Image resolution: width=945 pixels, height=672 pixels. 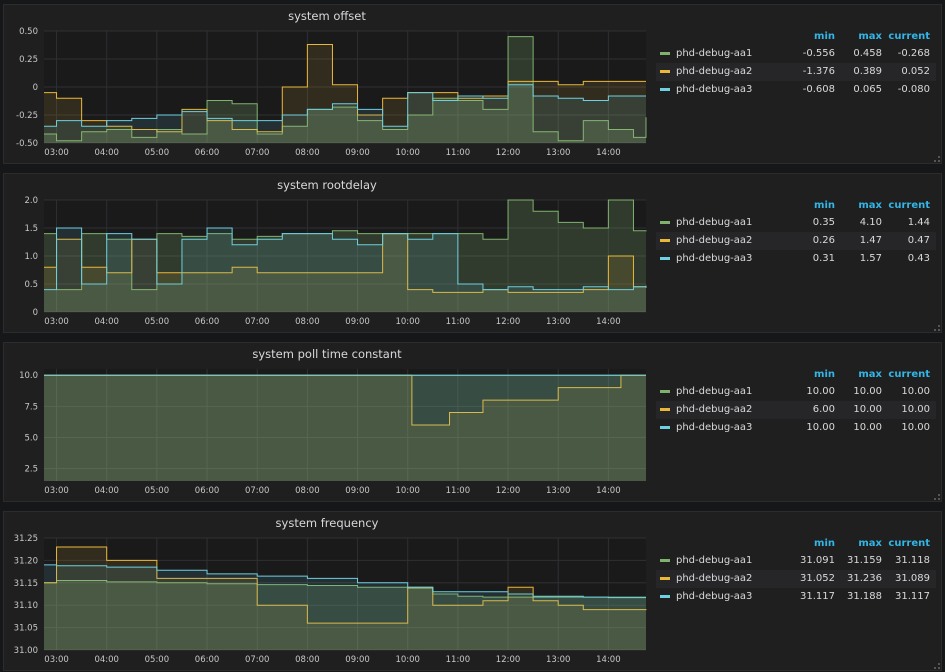 I want to click on legend-row: phd-debug-aa1 -0.556 0.458 -0.268, so click(x=796, y=54).